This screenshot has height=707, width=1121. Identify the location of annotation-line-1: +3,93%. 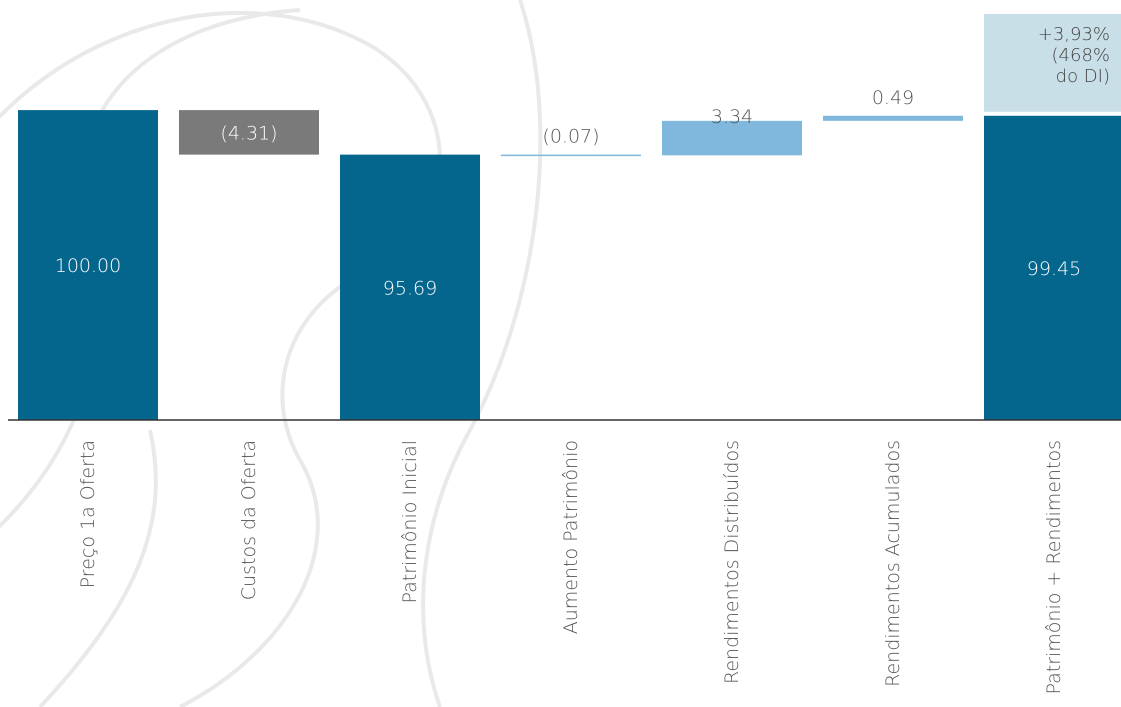
(1074, 34).